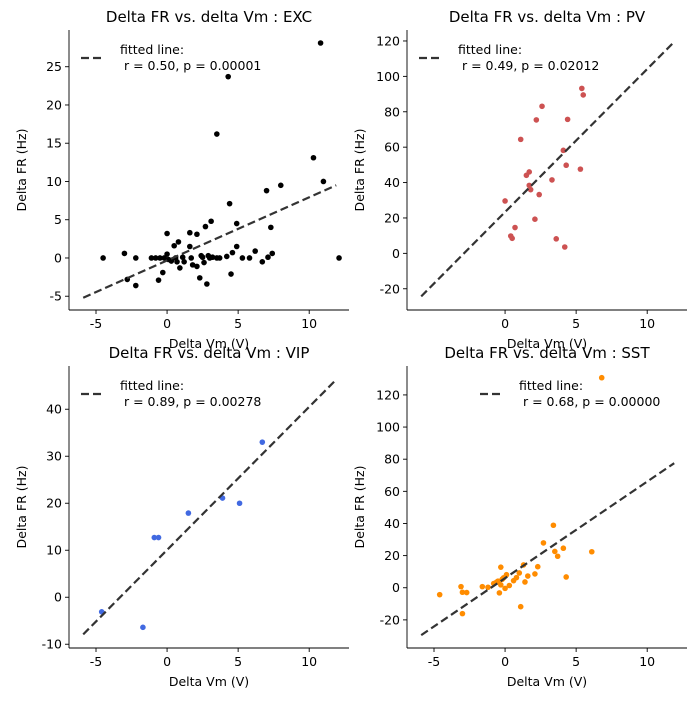  What do you see at coordinates (434, 661) in the screenshot?
I see `x-tick-label: -5` at bounding box center [434, 661].